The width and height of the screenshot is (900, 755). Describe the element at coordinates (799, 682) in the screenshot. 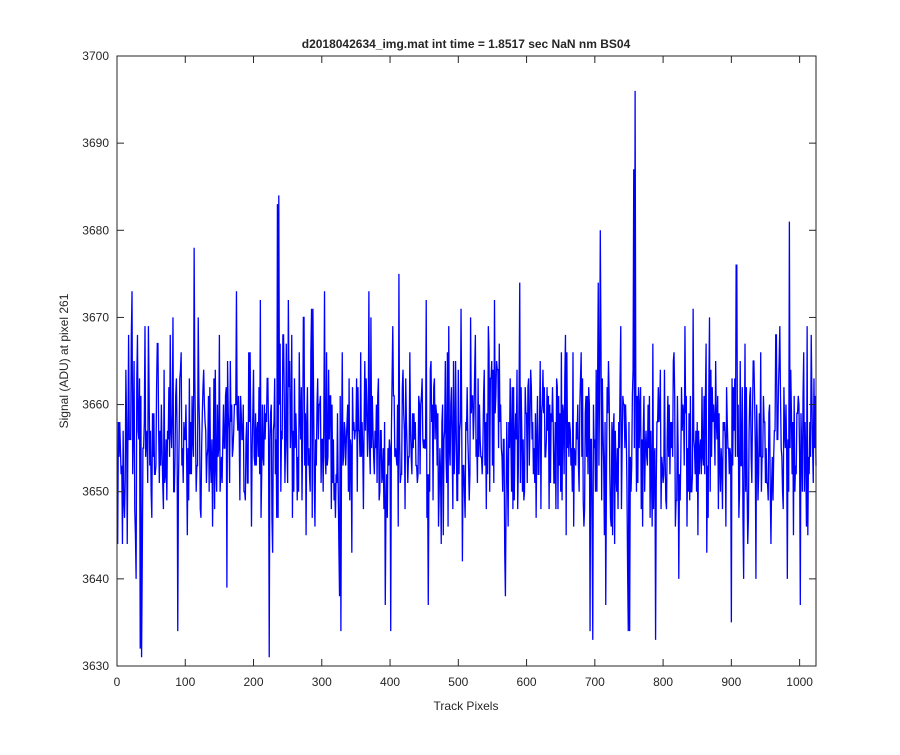

I see `x-tick-label: 1000` at that location.